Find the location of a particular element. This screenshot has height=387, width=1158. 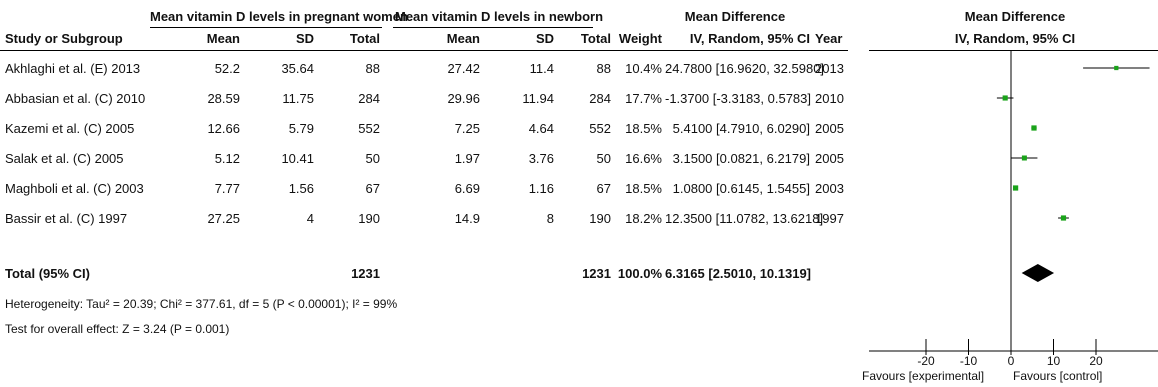

total1-cell: 190 is located at coordinates (369, 218).